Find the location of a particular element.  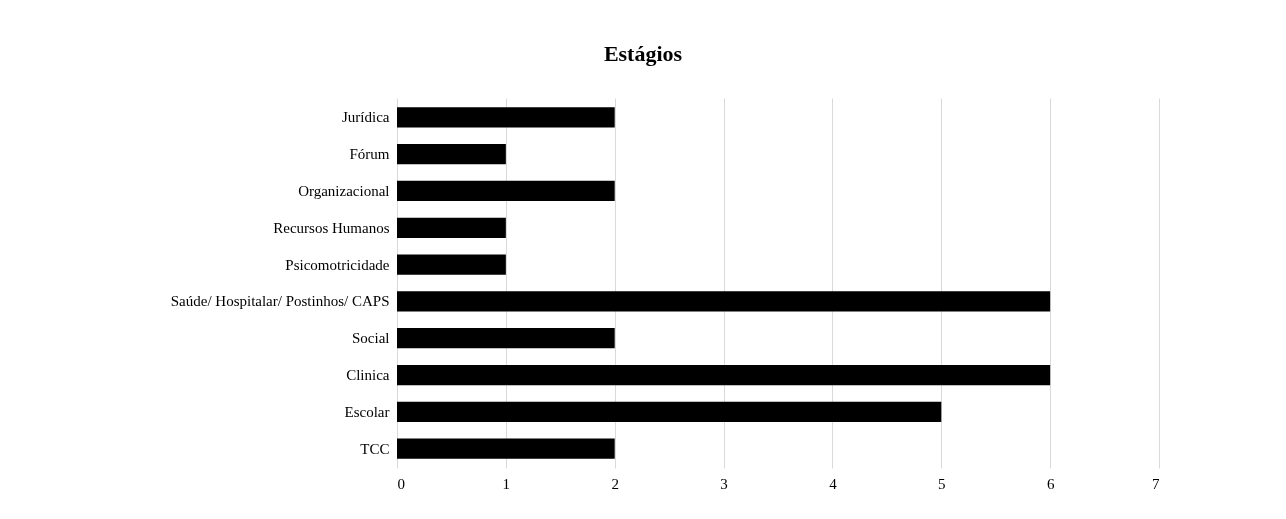

chart-title: Estágios is located at coordinates (643, 53).